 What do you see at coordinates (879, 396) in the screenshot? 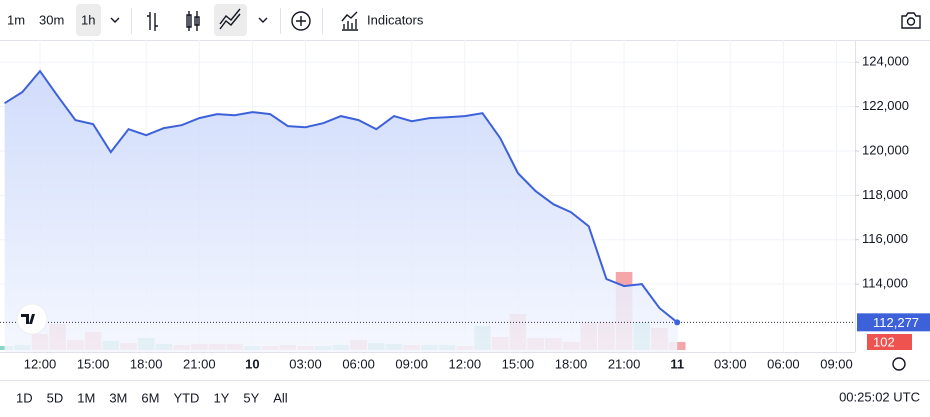
I see `clock: 00:25:02 UTC` at bounding box center [879, 396].